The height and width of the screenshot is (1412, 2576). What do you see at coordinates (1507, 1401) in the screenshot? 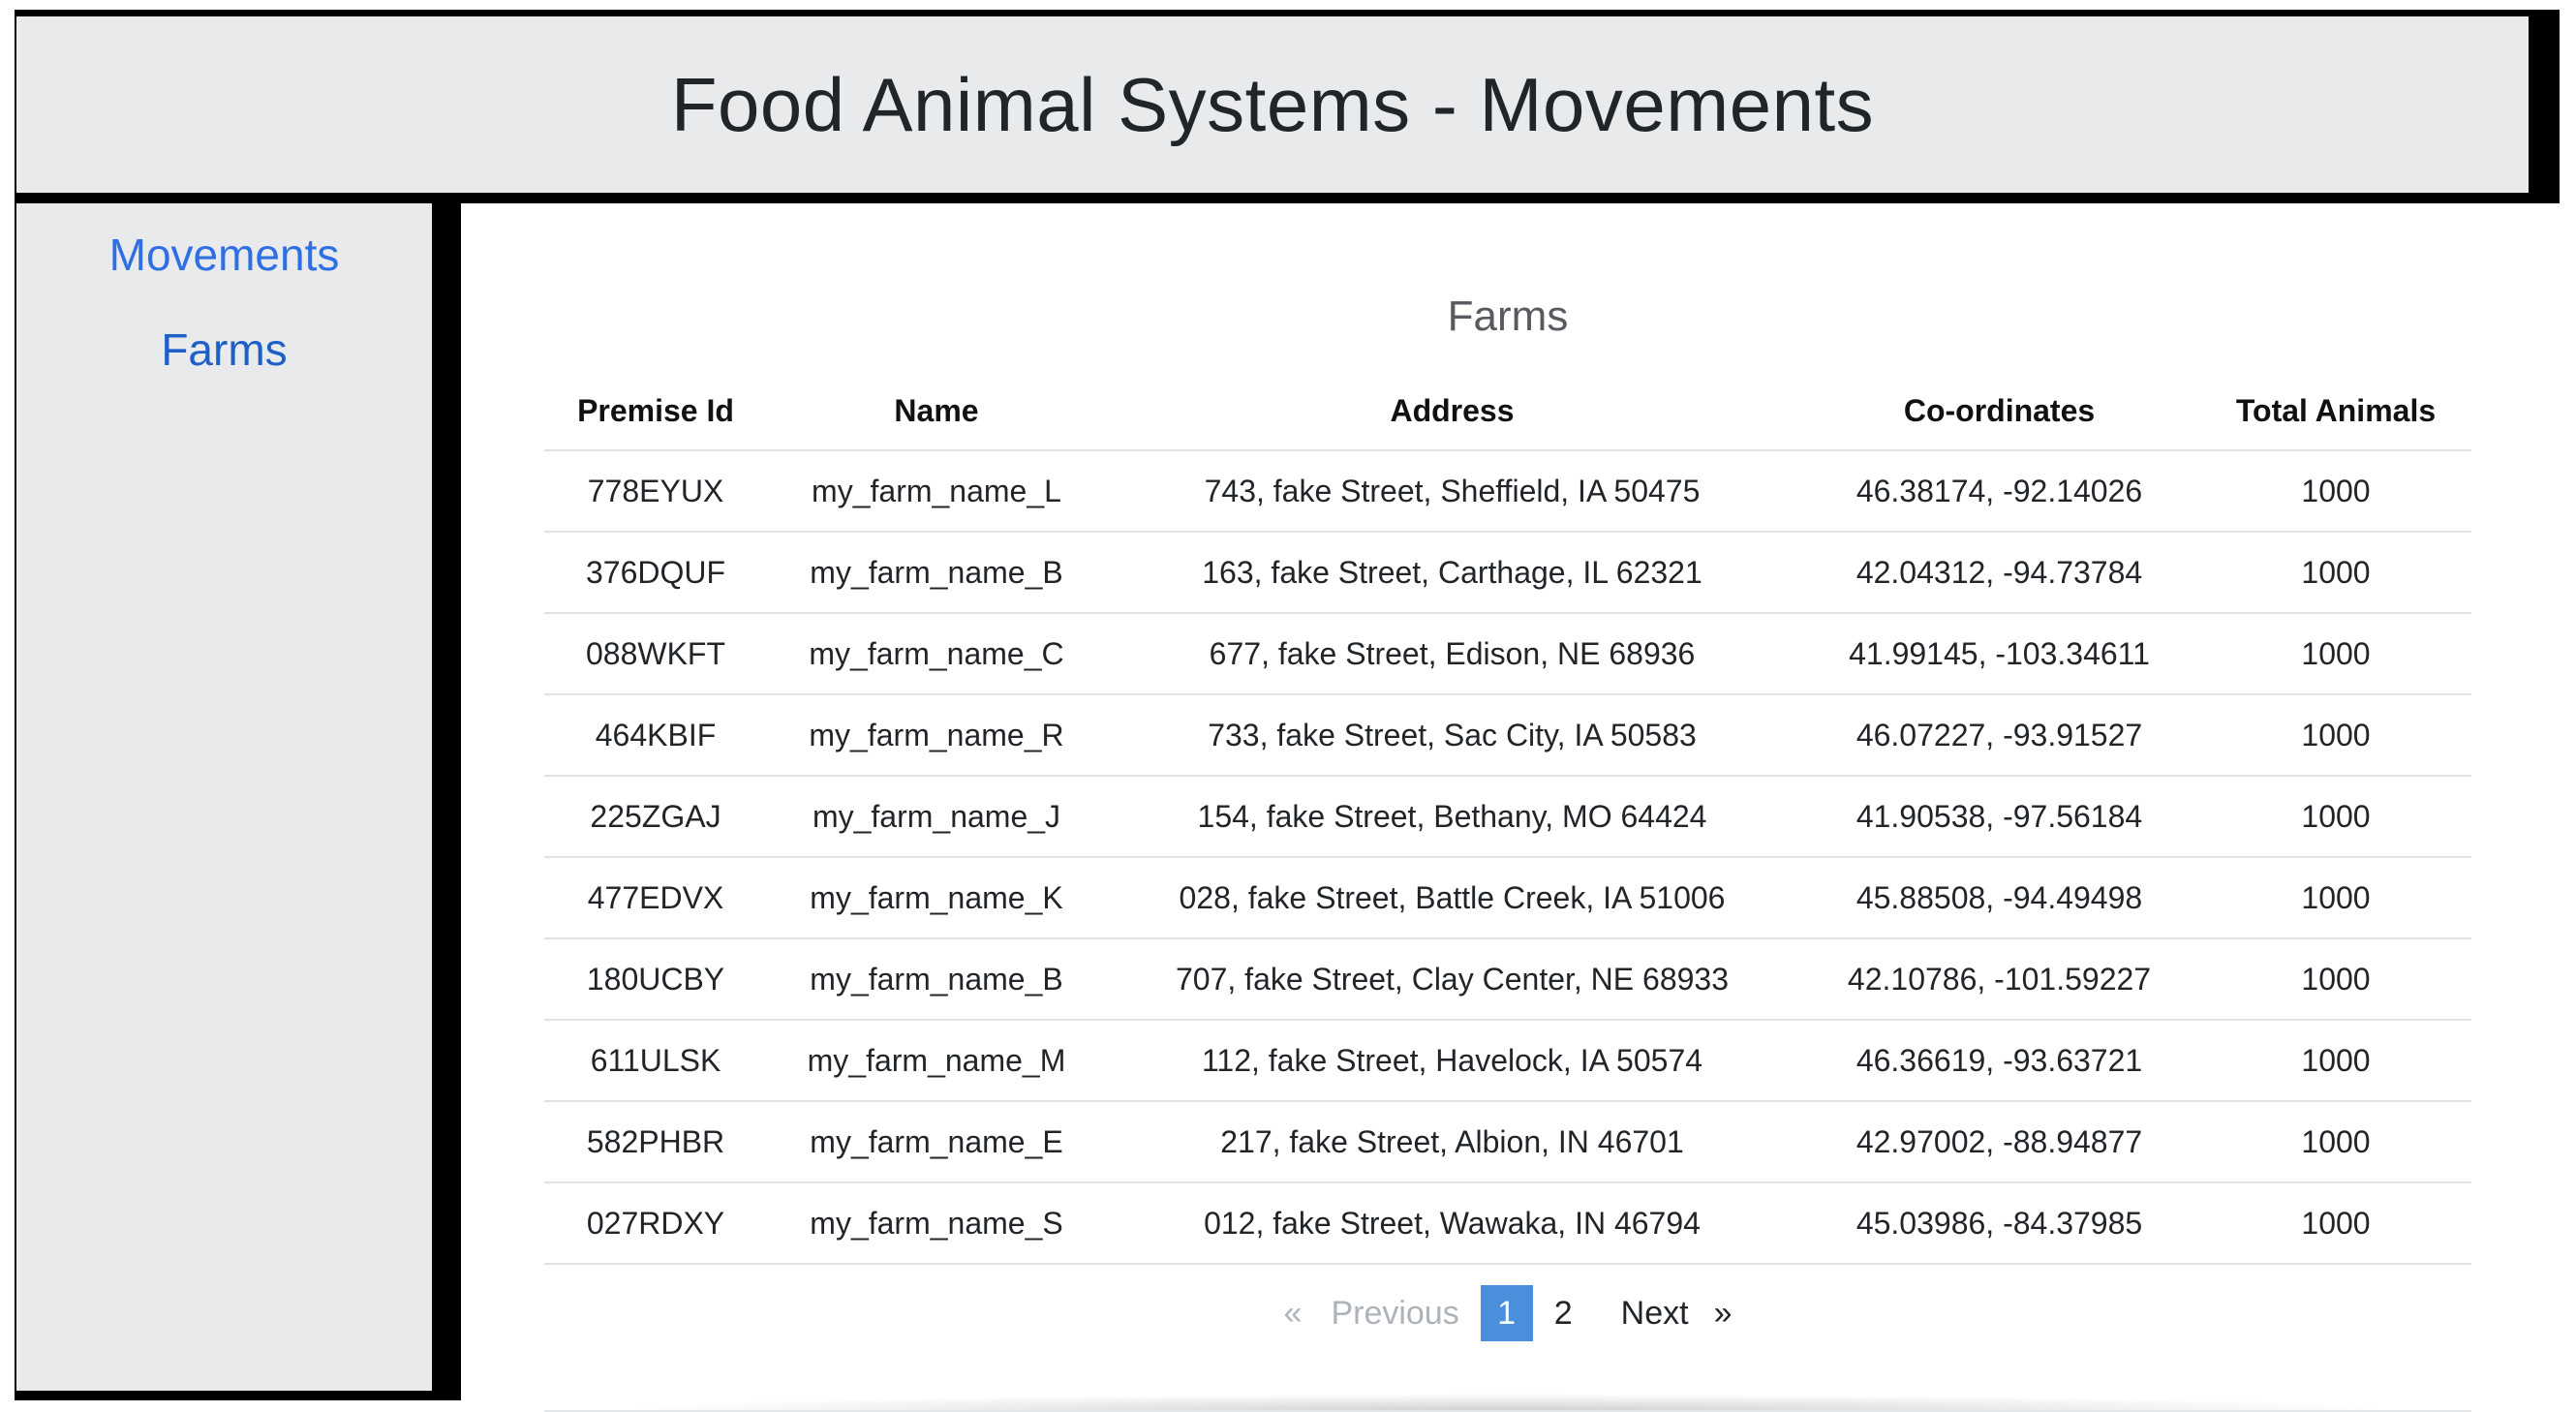
I see `scroll-shadow` at bounding box center [1507, 1401].